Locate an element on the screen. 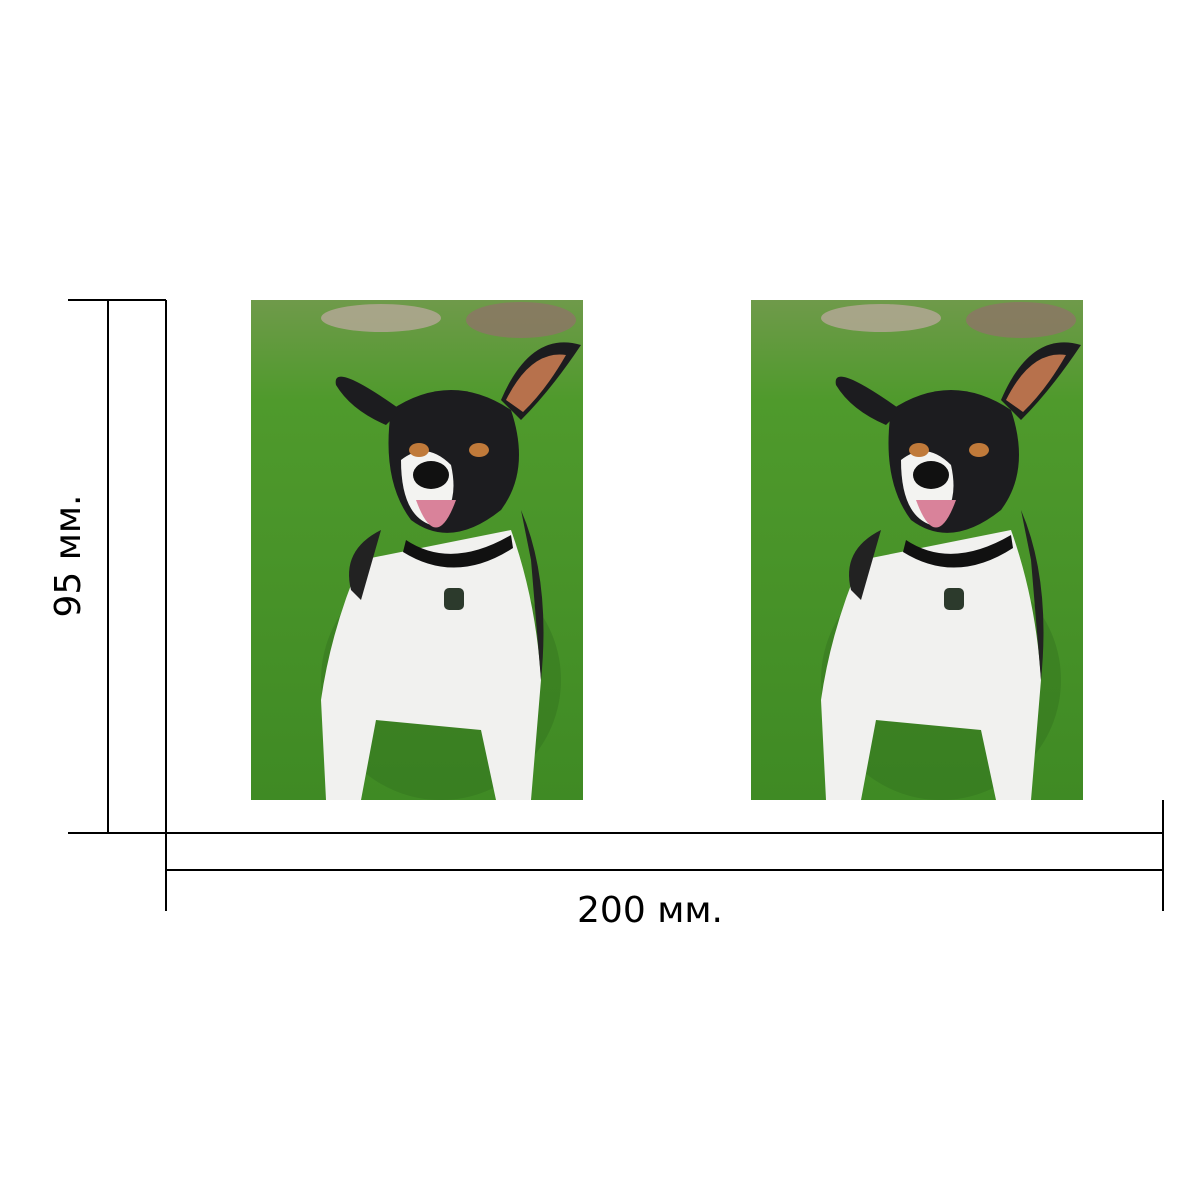 The height and width of the screenshot is (1204, 1200). width-label: 200 мм. is located at coordinates (650, 910).